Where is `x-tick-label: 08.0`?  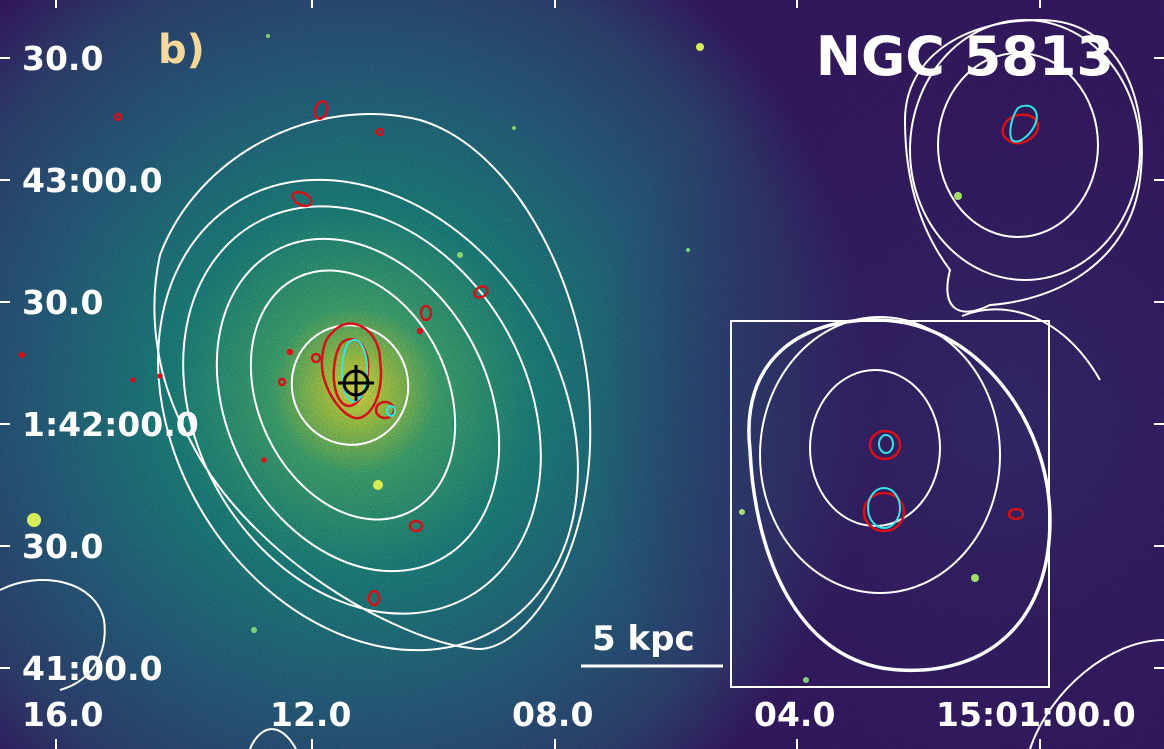 x-tick-label: 08.0 is located at coordinates (553, 714).